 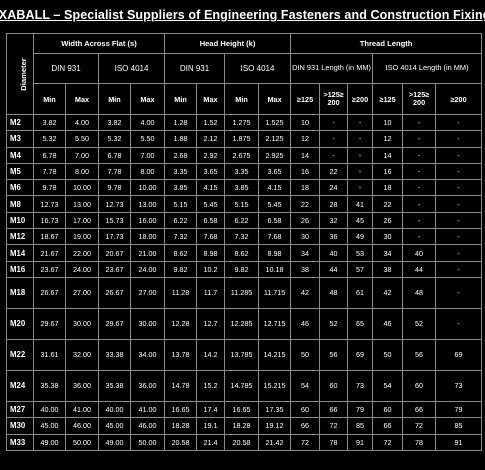 I want to click on value-cell: 49, so click(x=360, y=237).